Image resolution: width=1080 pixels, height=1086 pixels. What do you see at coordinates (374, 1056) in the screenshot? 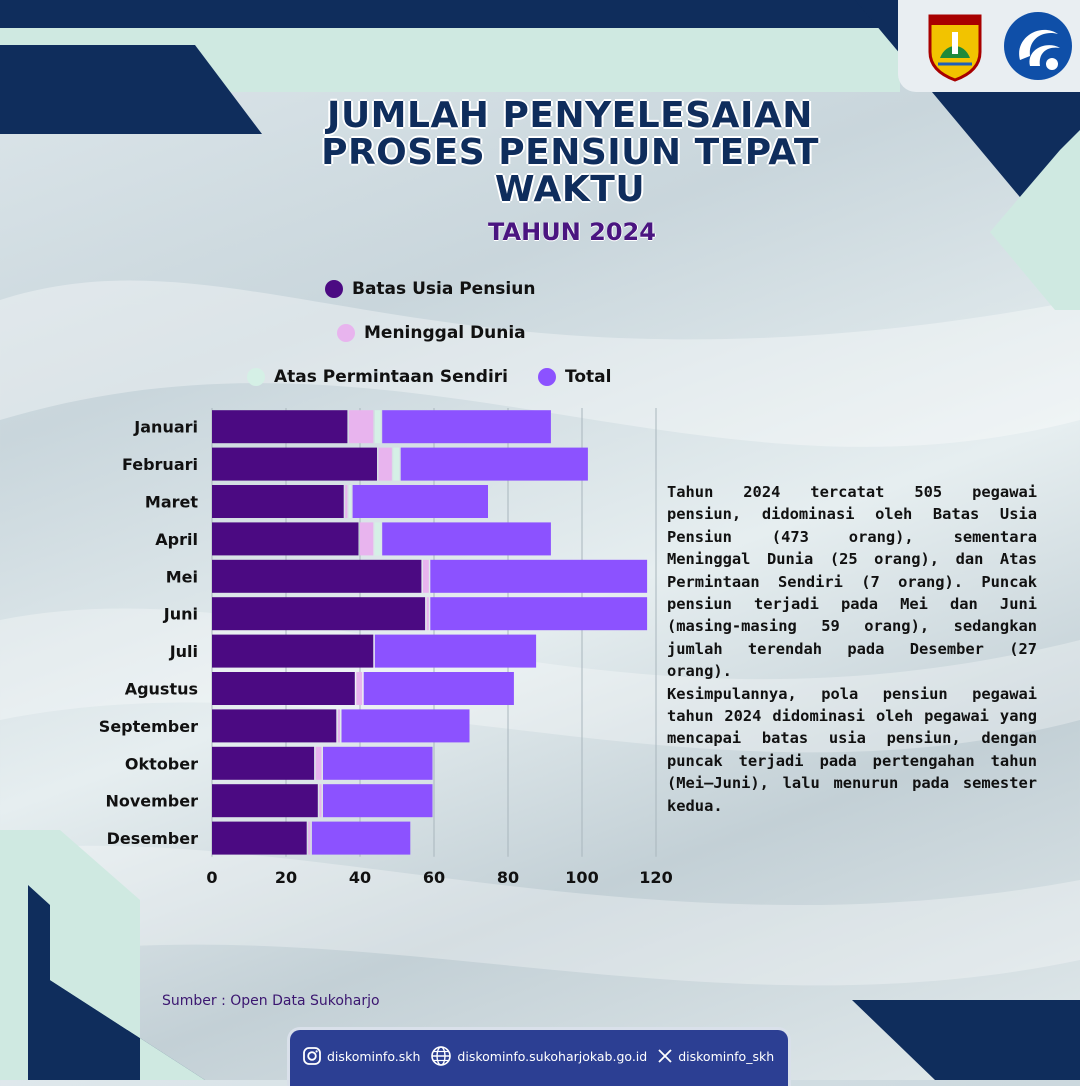
I see `footer-instagram-label: diskominfo.skh` at bounding box center [374, 1056].